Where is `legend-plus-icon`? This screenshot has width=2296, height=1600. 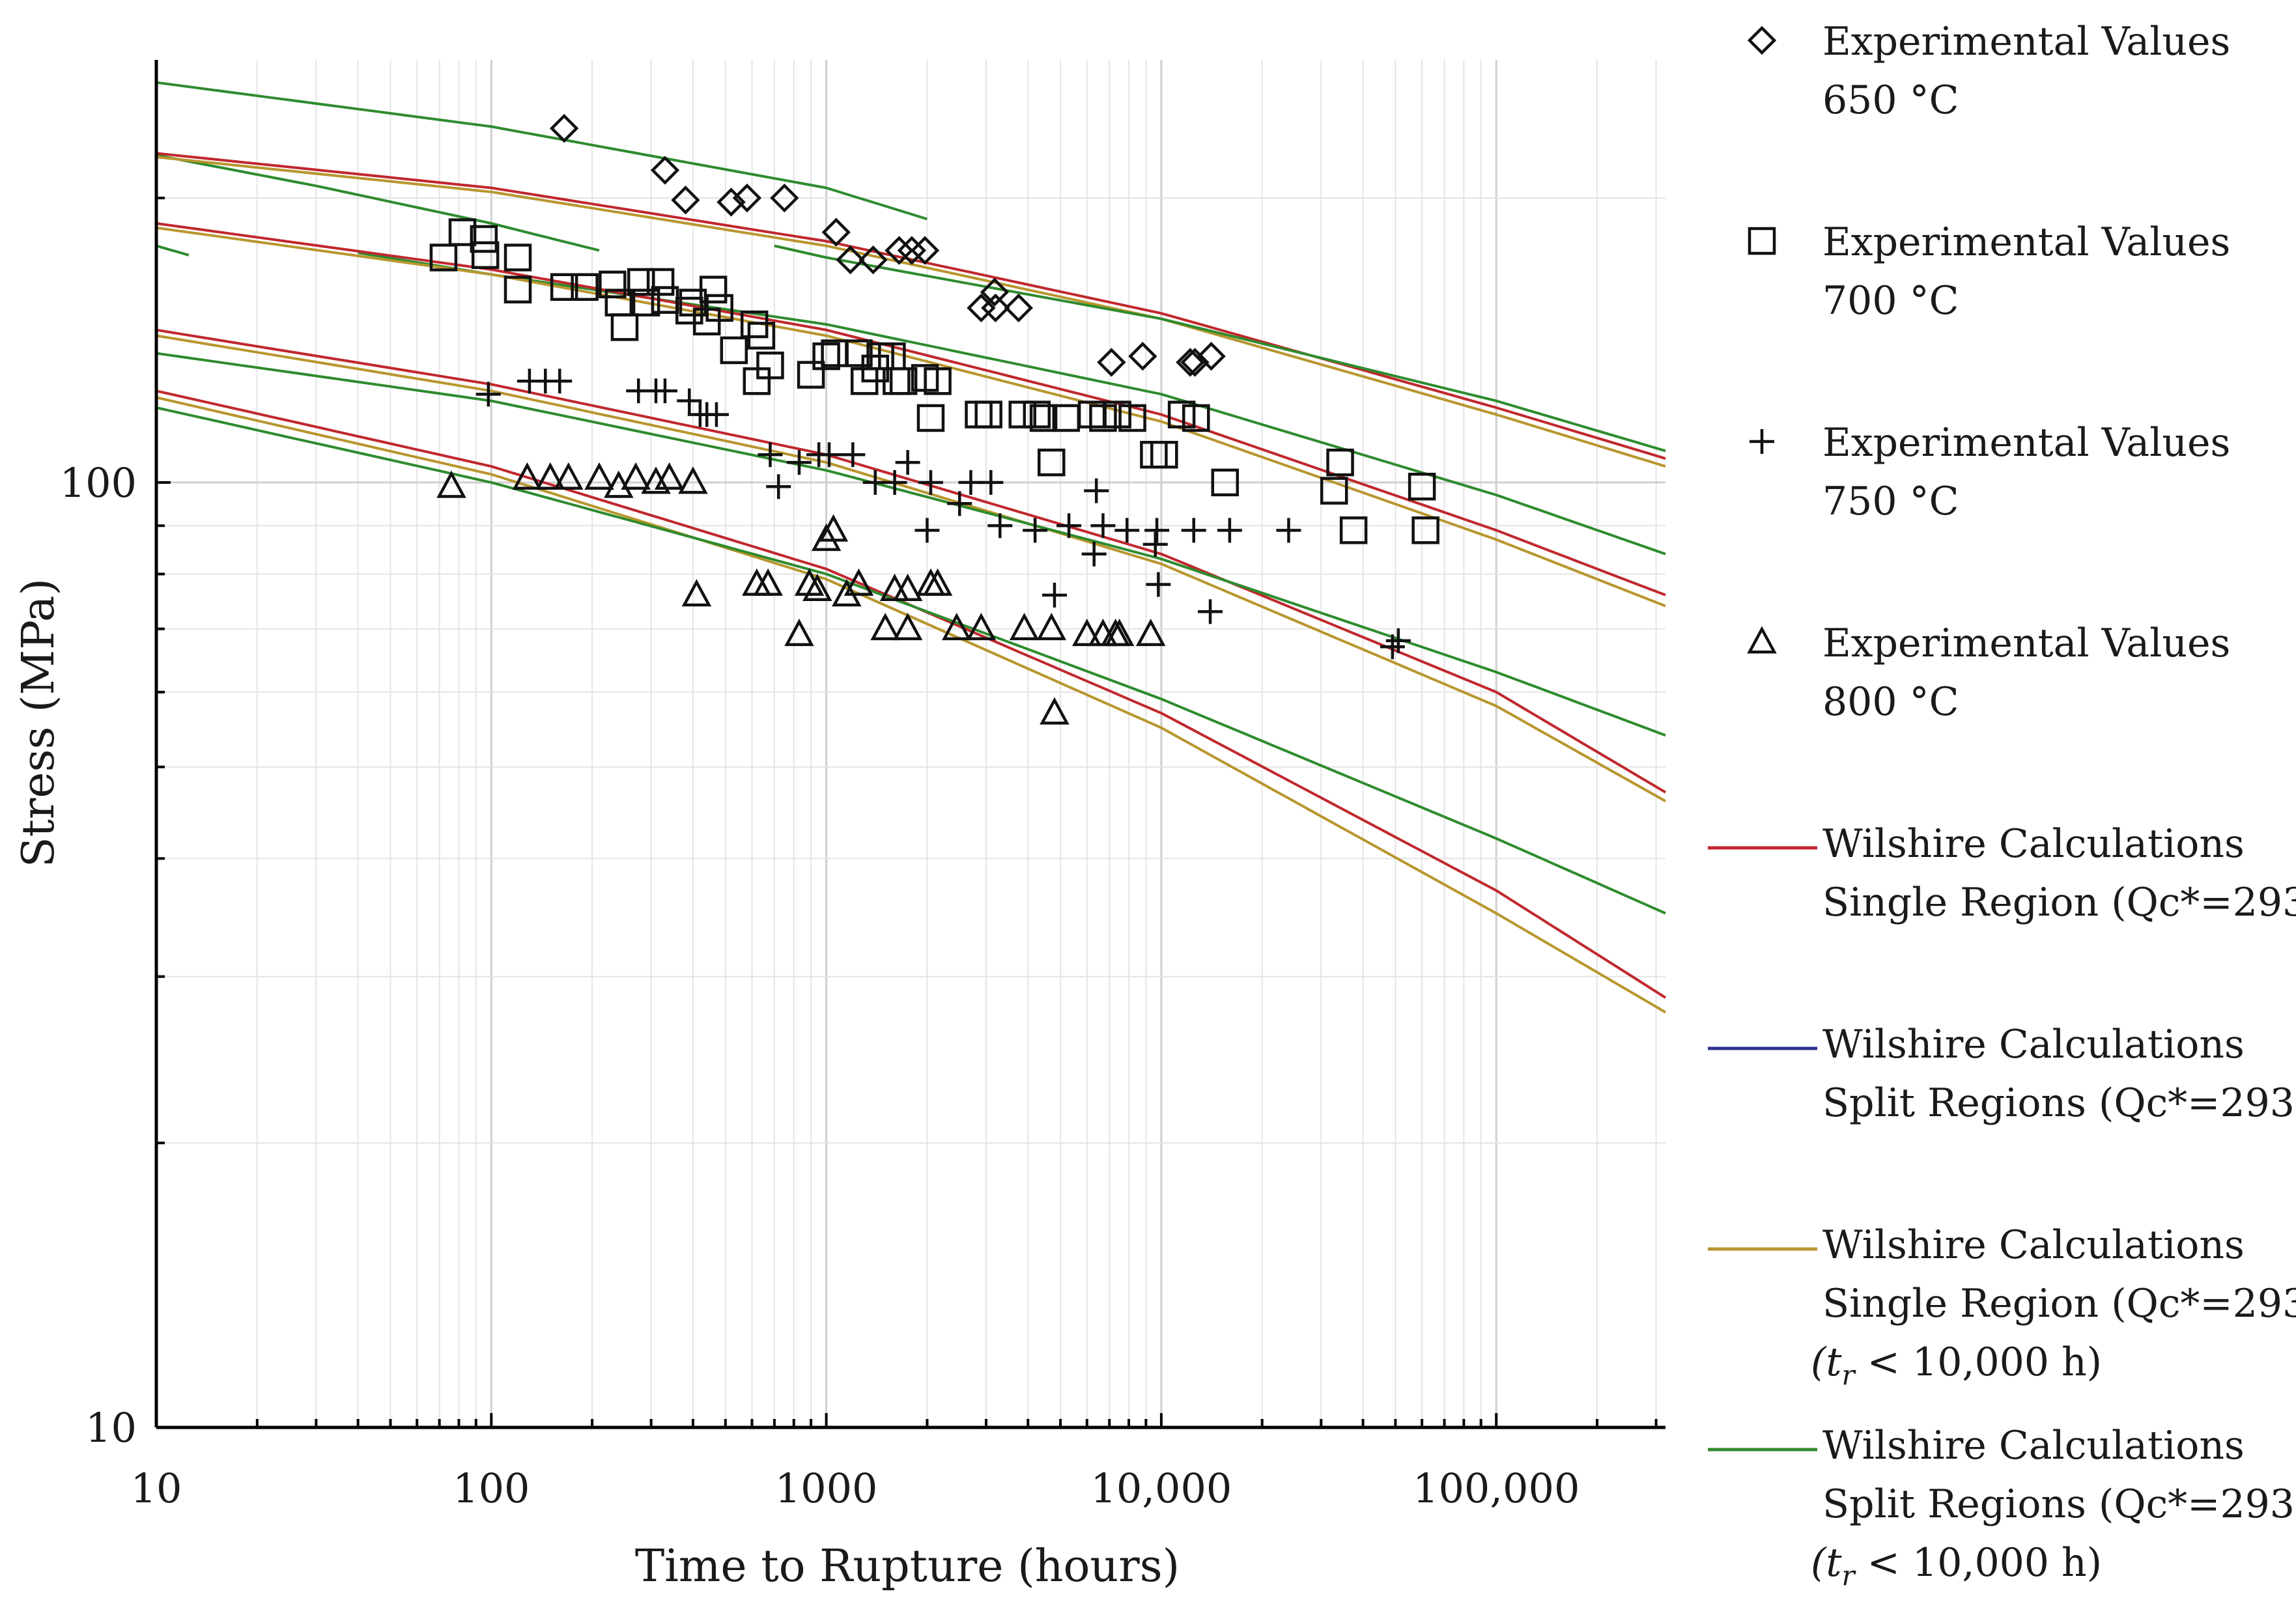 legend-plus-icon is located at coordinates (1762, 441).